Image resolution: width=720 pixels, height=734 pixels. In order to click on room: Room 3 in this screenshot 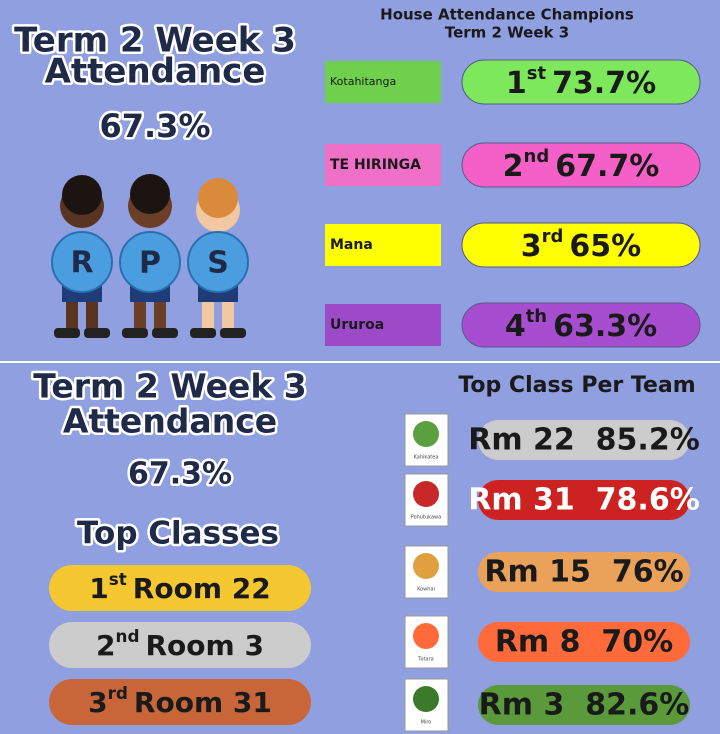, I will do `click(205, 645)`.